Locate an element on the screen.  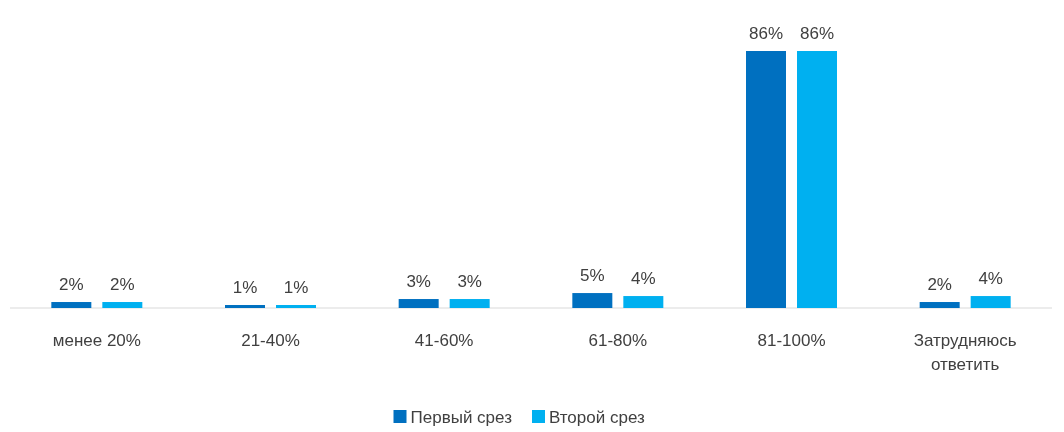
x-tick-label: 81-100% is located at coordinates (791, 340).